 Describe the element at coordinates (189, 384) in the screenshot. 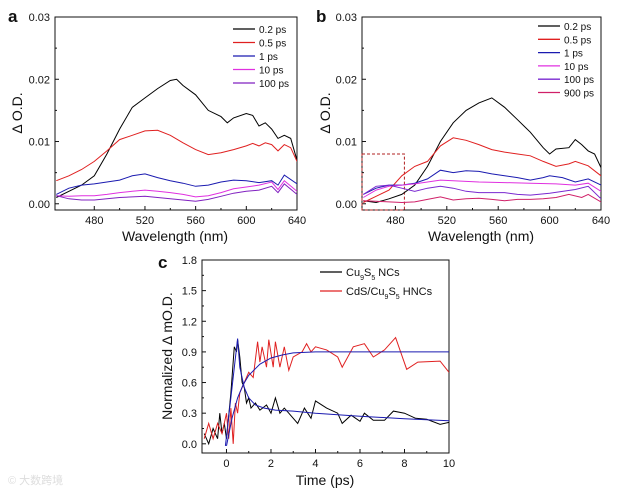

I see `y-tick-label: 0.6` at that location.